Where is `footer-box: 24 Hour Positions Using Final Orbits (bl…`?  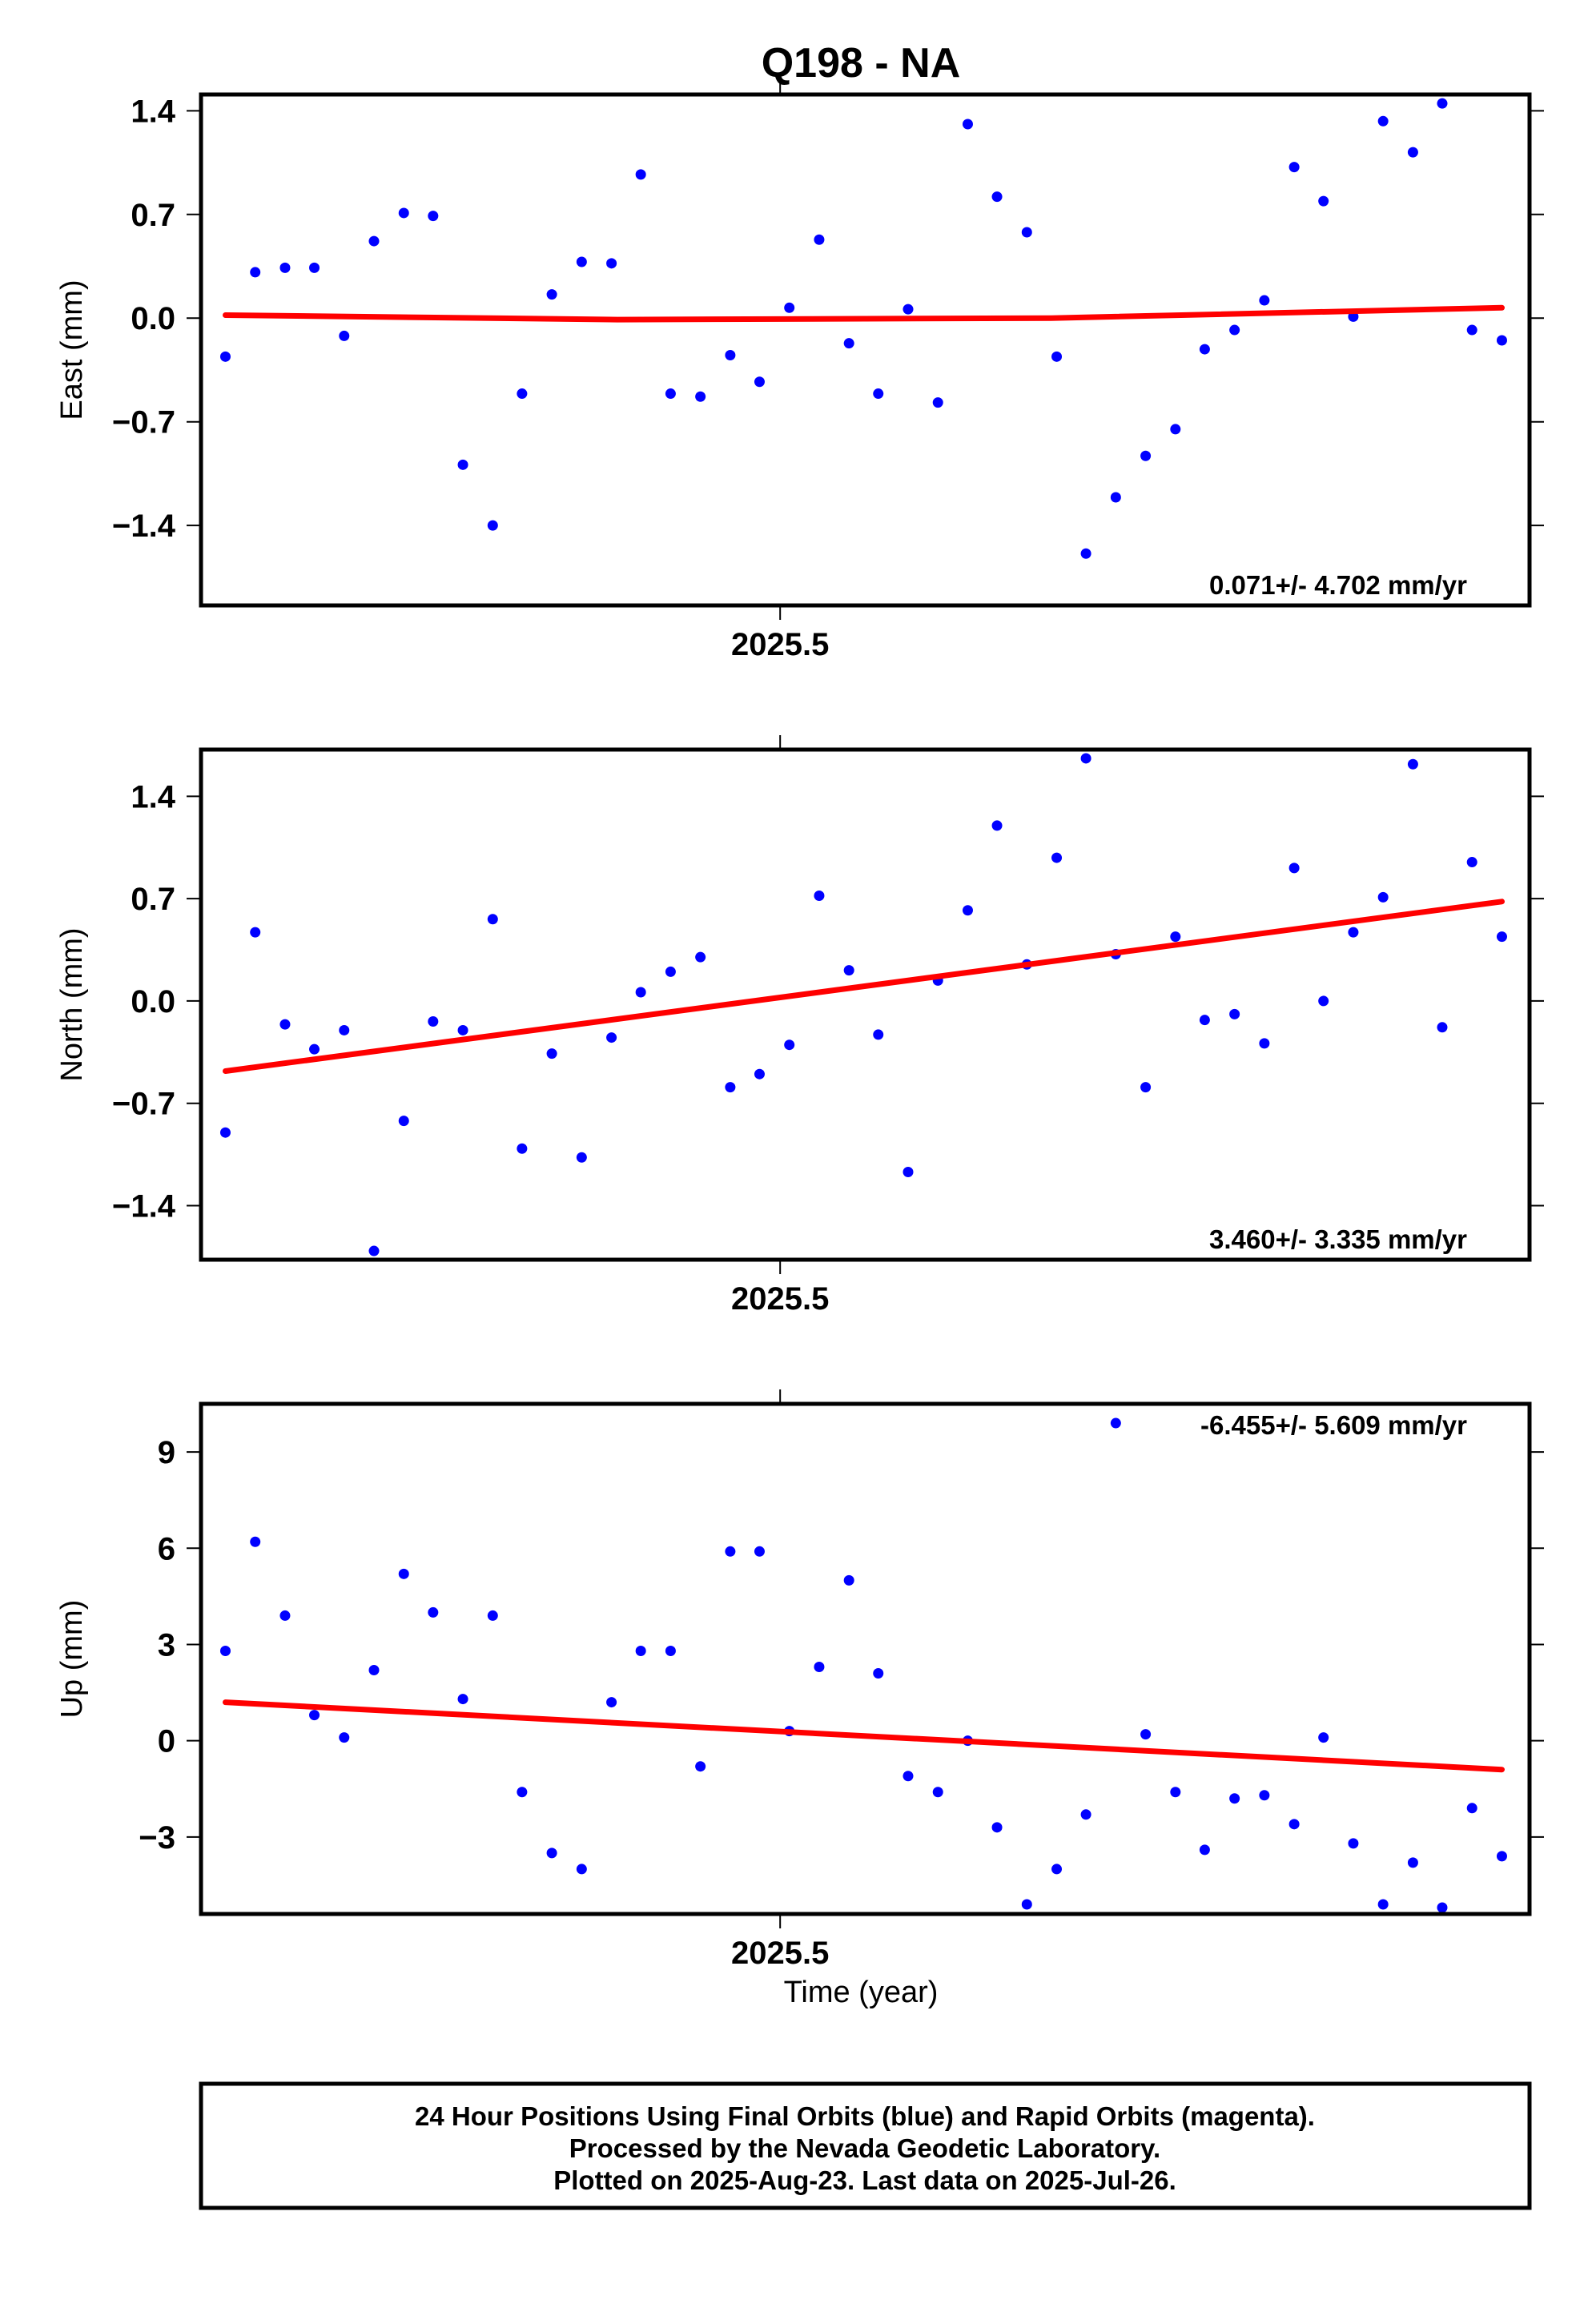
footer-box: 24 Hour Positions Using Final Orbits (bl… is located at coordinates (865, 2145).